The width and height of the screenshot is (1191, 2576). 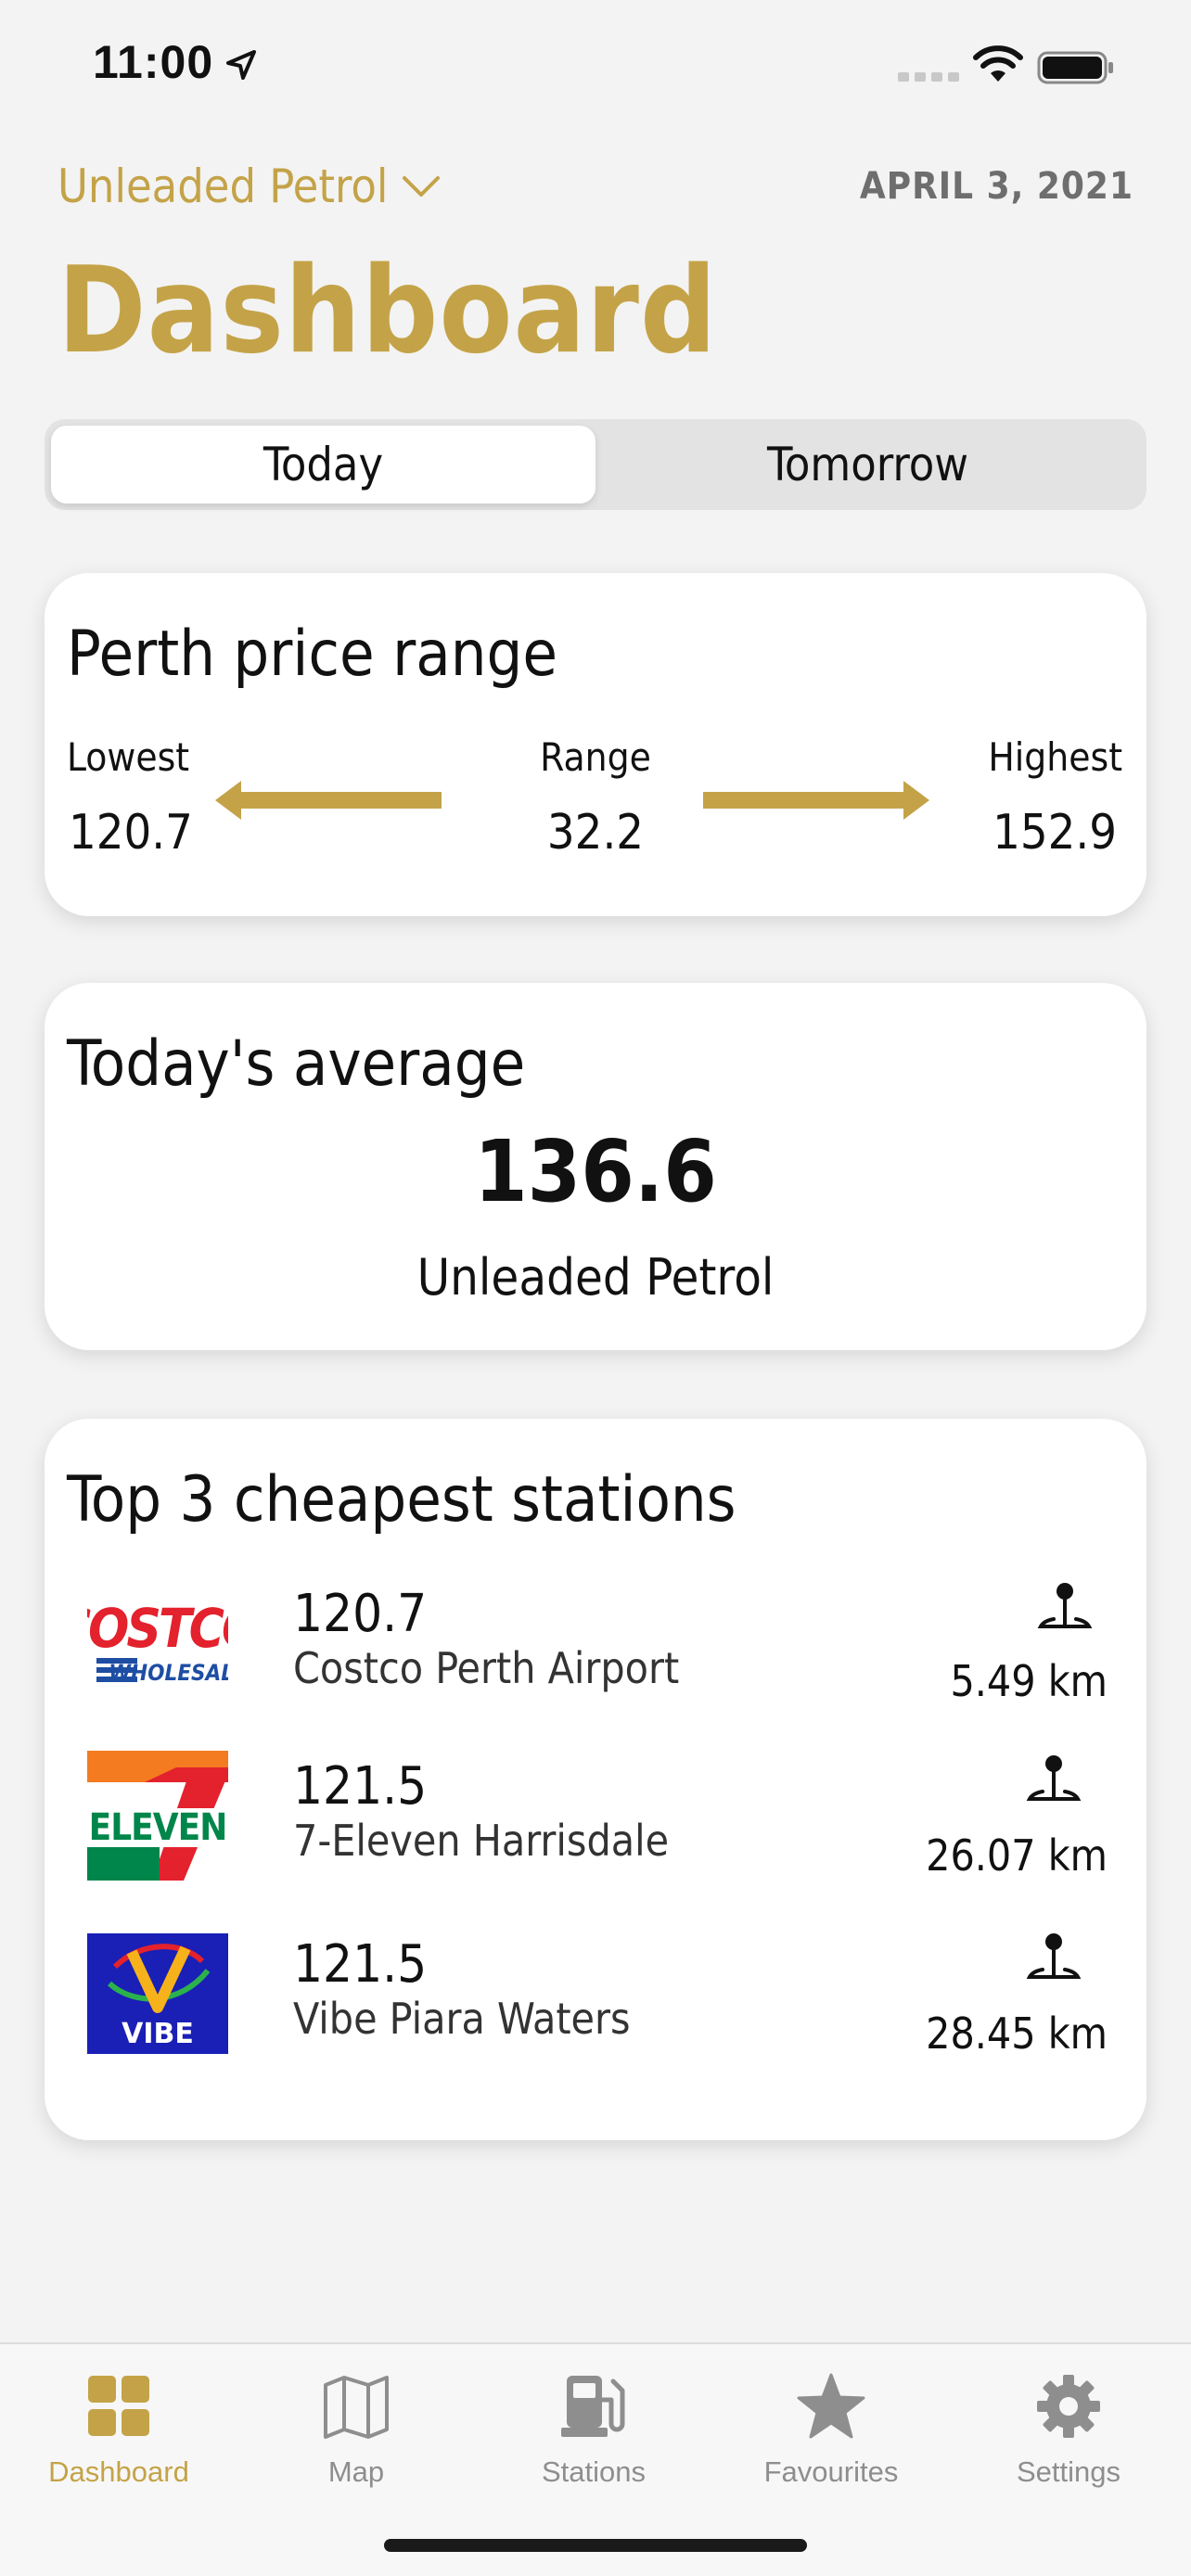 I want to click on highest-label: Highest, so click(x=1055, y=757).